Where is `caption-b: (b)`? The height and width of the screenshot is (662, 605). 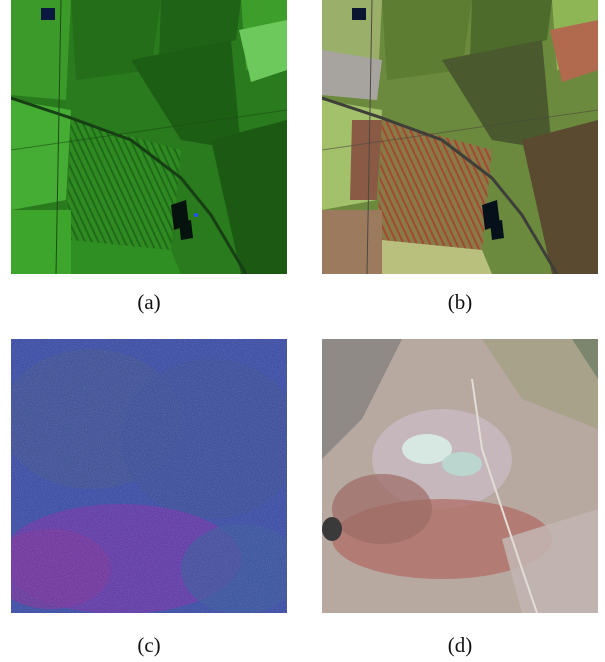
caption-b: (b) is located at coordinates (460, 302).